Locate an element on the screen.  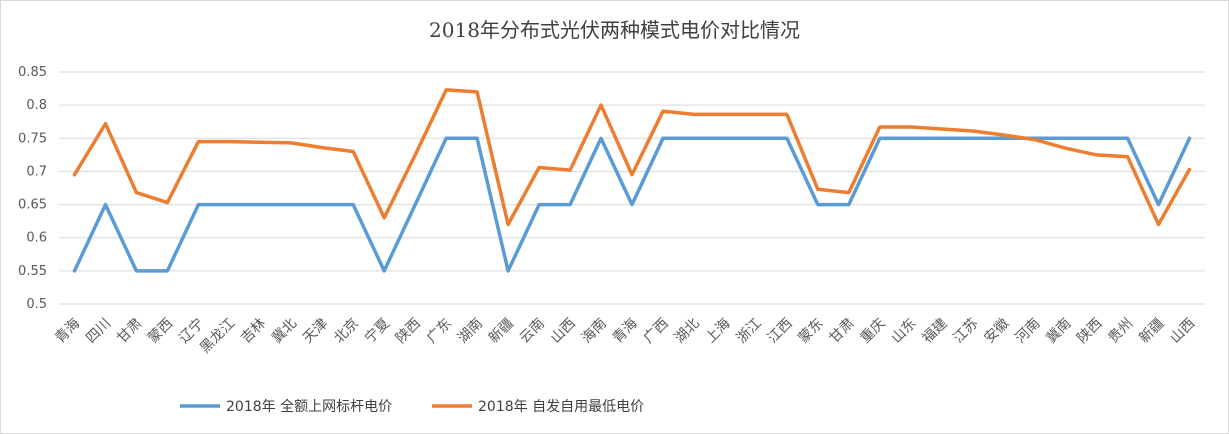
y-axis-tick-labels: 0.5 0.55 0.6 0.65 0.7 0.75 0.8 0.85 is located at coordinates (32, 188).